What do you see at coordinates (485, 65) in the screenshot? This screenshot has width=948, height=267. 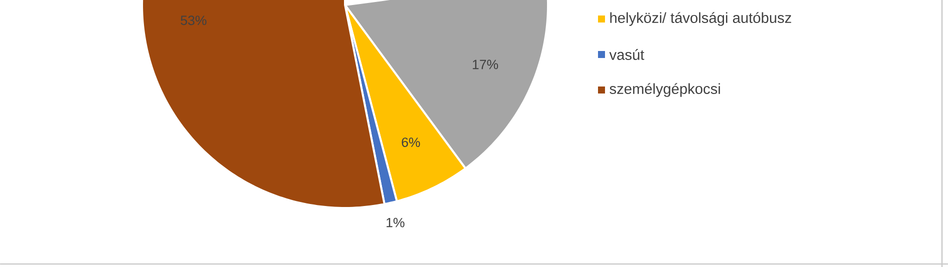 I see `data-label: 17%` at bounding box center [485, 65].